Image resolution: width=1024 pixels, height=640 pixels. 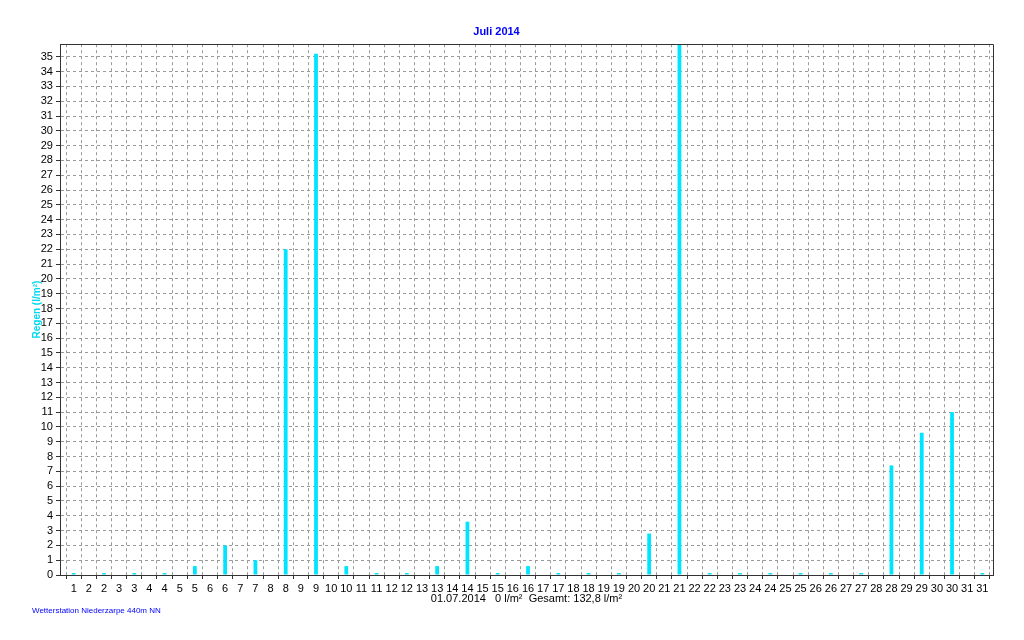 What do you see at coordinates (46, 70) in the screenshot?
I see `y-tick-label: 34` at bounding box center [46, 70].